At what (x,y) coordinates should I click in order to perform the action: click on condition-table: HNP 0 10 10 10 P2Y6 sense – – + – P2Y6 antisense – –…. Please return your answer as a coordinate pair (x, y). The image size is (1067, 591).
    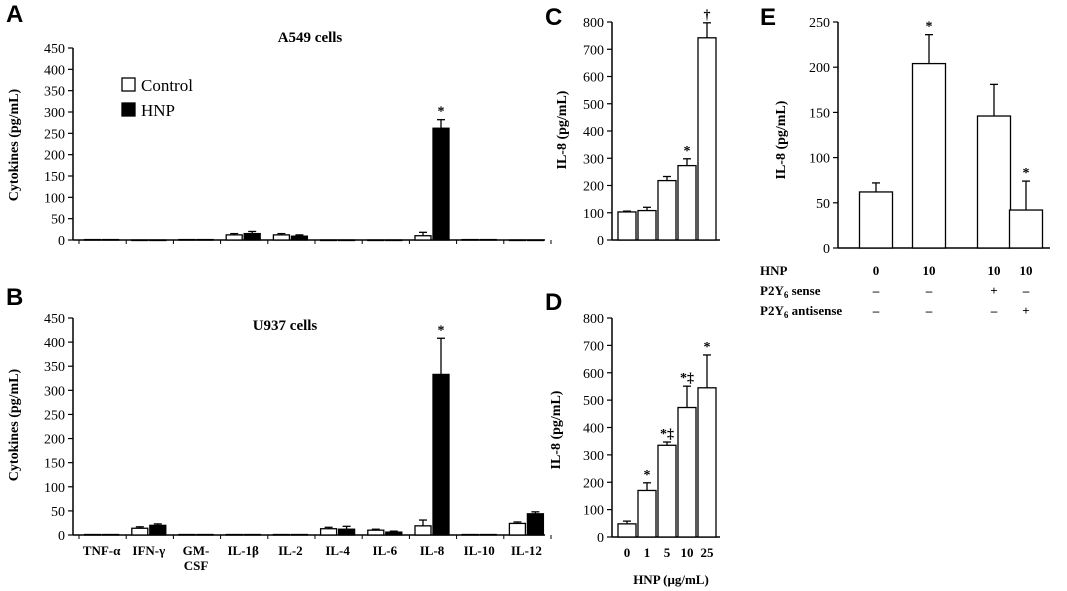
    Looking at the image, I should click on (896, 291).